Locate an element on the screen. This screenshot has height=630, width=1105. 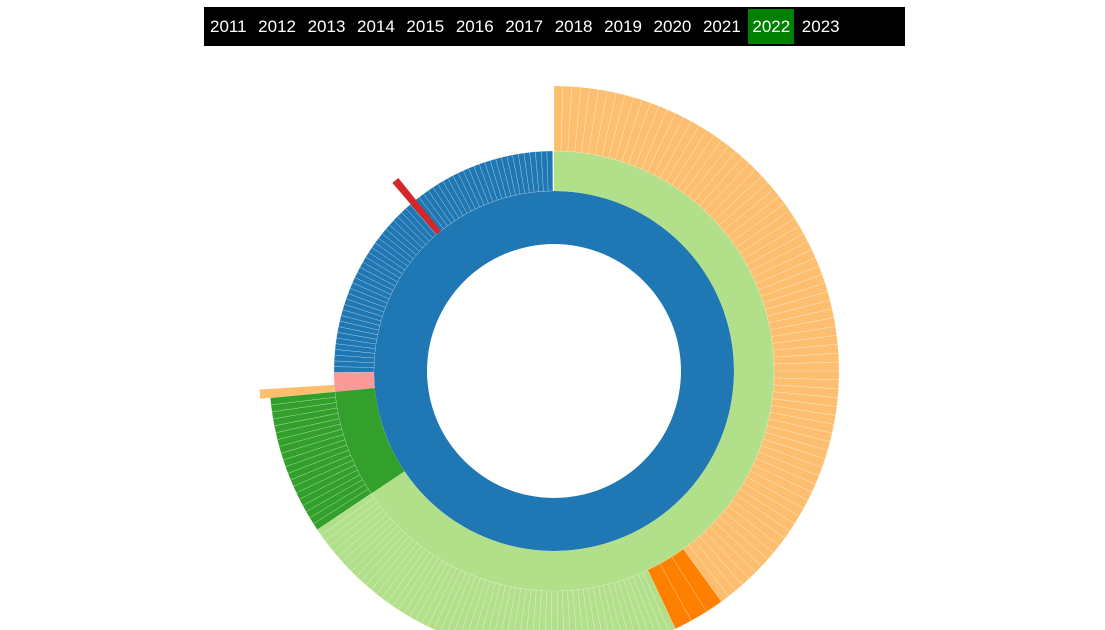
sunburst-arc-ring3-seg5 is located at coordinates (297, 391).